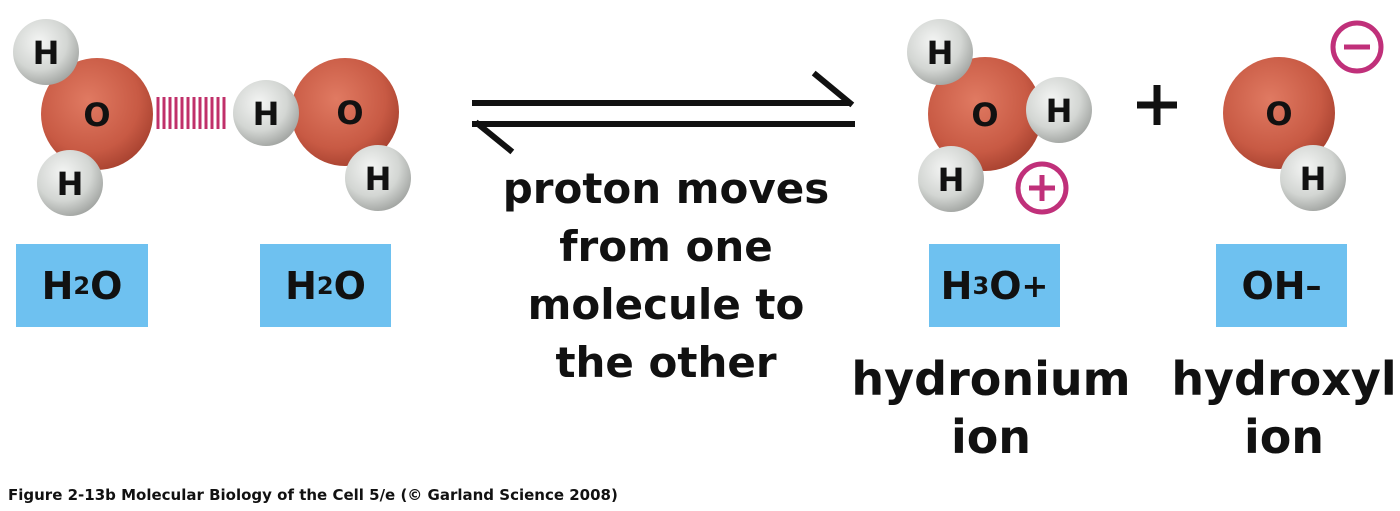 This screenshot has width=1400, height=511. I want to click on hydronium-molecule: O H H H, so click(999, 117).